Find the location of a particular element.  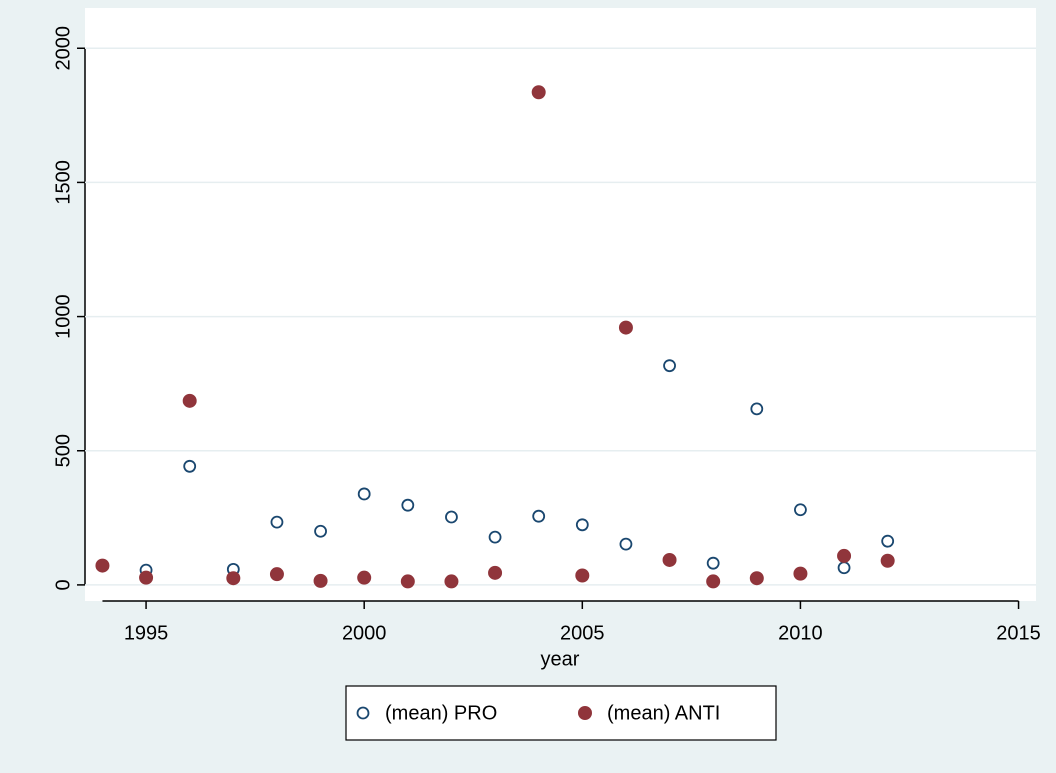

legend-label: (mean) PRO is located at coordinates (441, 713).